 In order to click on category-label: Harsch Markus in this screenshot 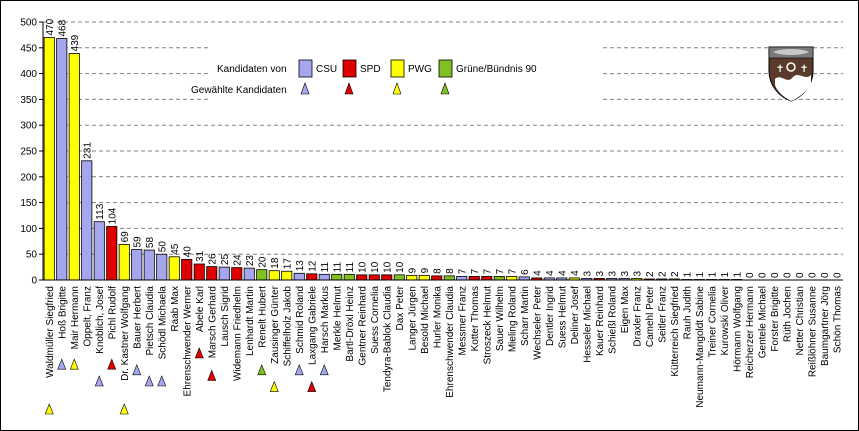, I will do `click(325, 319)`.